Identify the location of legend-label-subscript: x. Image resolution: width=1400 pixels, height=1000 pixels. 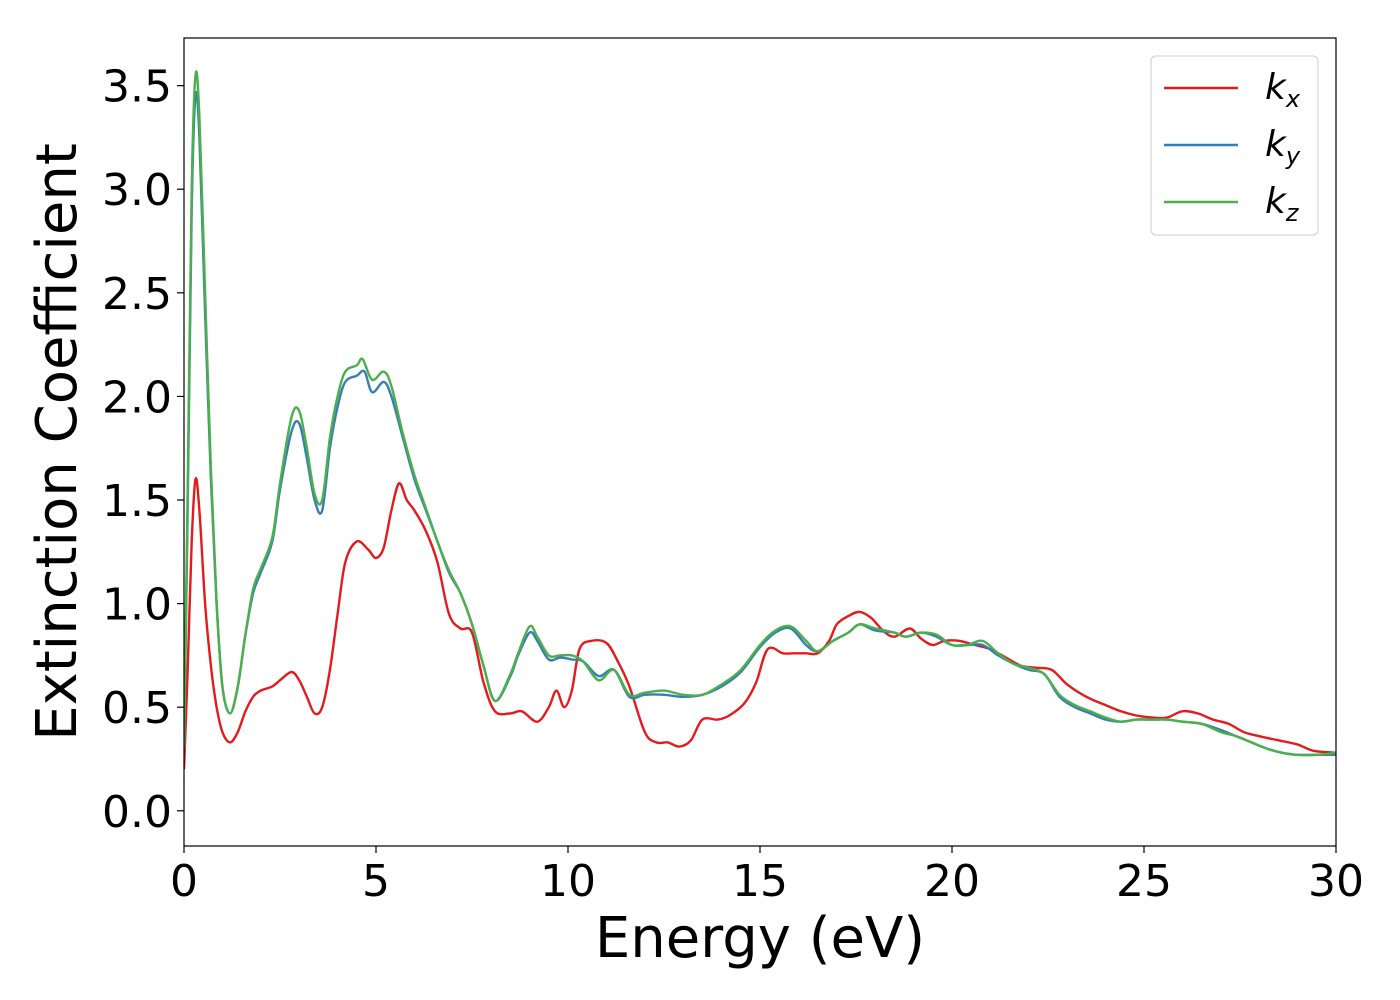
(1293, 99).